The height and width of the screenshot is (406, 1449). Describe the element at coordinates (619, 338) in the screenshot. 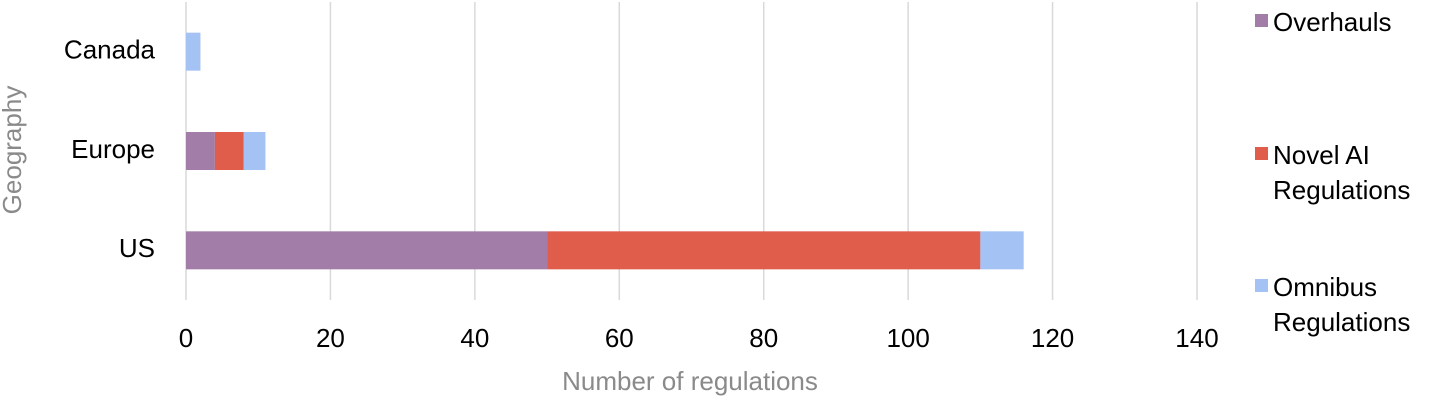

I see `x-tick-label: 60` at that location.